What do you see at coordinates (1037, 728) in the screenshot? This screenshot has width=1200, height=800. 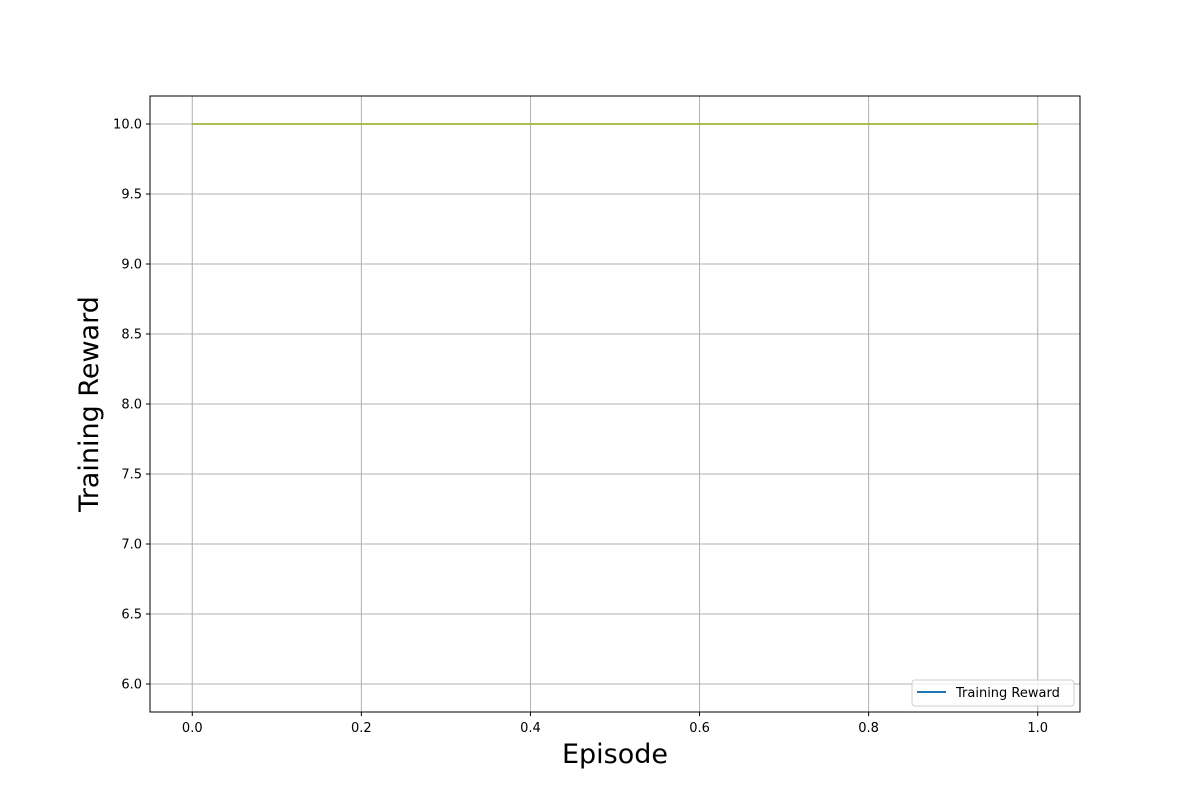 I see `x-tick-label: 1.0` at bounding box center [1037, 728].